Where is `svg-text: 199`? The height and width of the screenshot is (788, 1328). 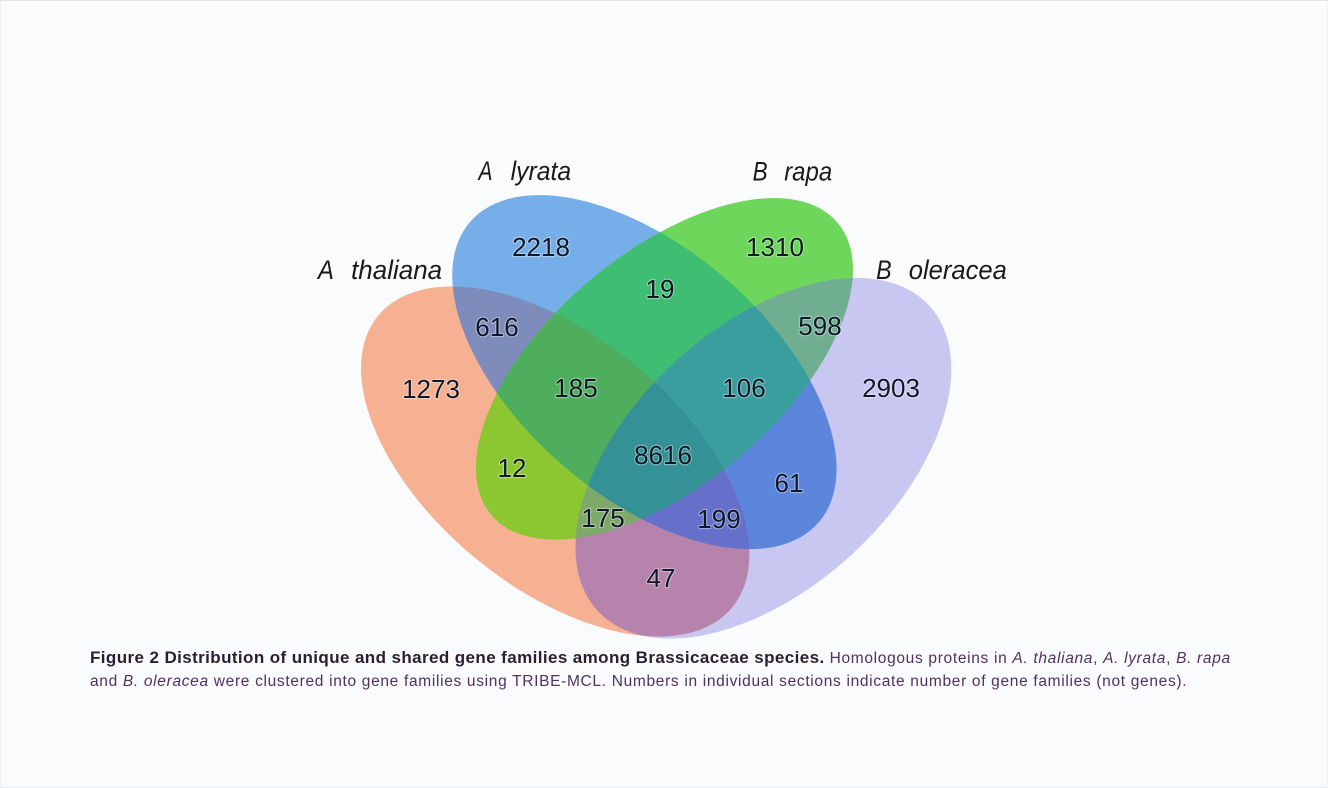
svg-text: 199 is located at coordinates (718, 519).